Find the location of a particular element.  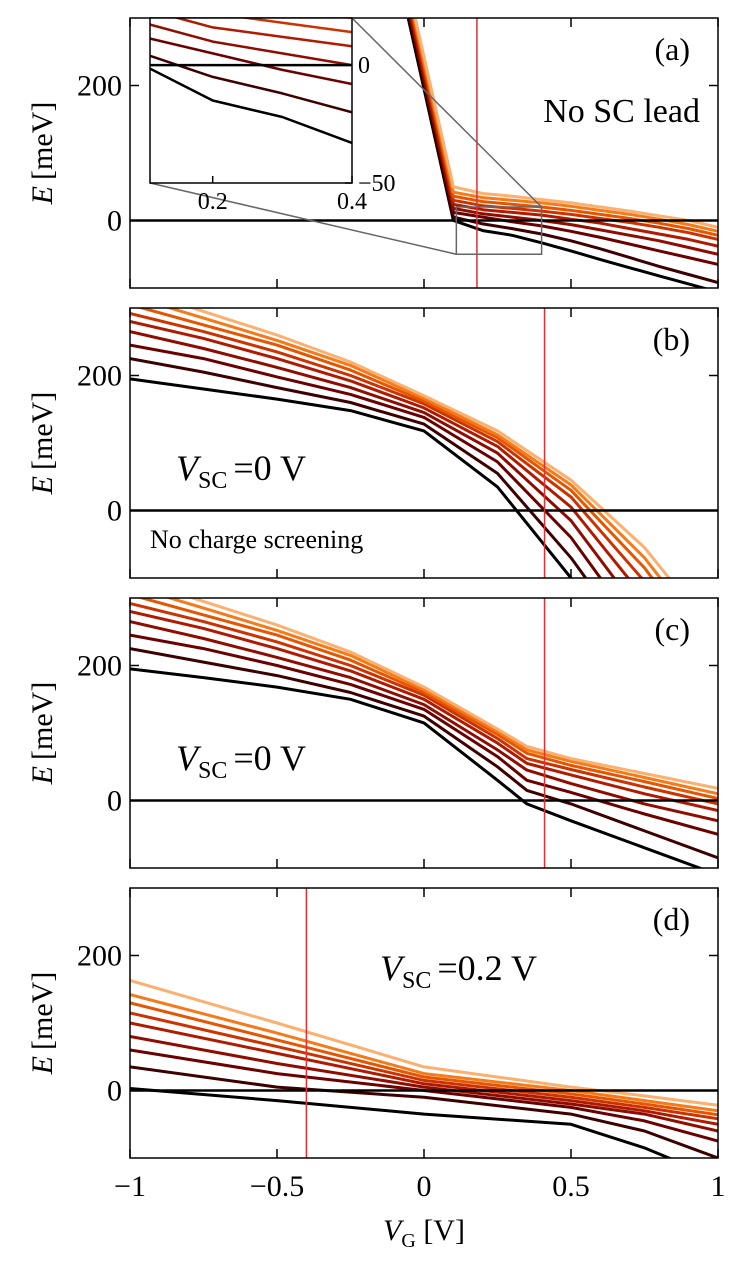

inset-frame is located at coordinates (251, 100).